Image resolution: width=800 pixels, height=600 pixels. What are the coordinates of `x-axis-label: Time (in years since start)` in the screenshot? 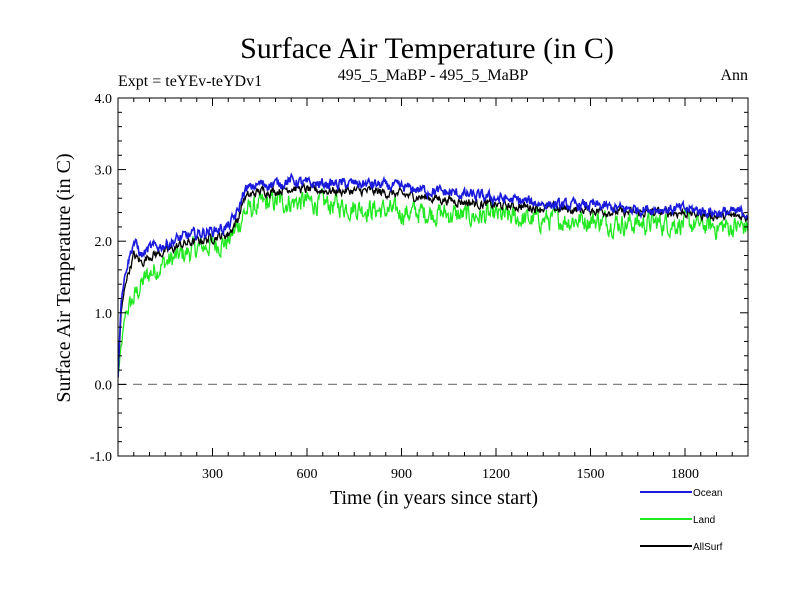 It's located at (434, 498).